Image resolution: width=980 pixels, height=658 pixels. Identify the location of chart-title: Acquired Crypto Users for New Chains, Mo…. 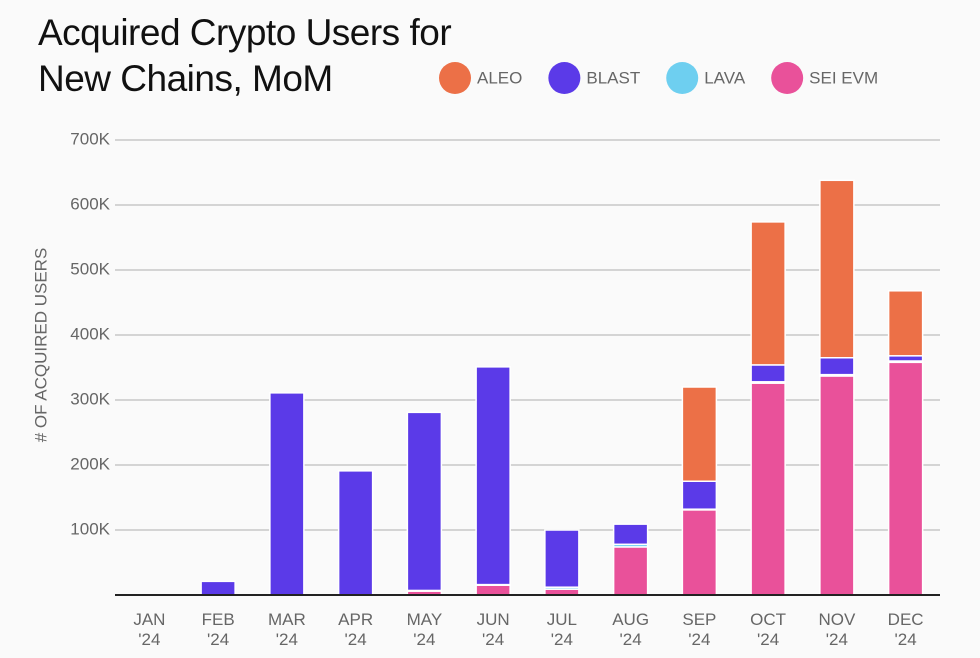
(245, 55).